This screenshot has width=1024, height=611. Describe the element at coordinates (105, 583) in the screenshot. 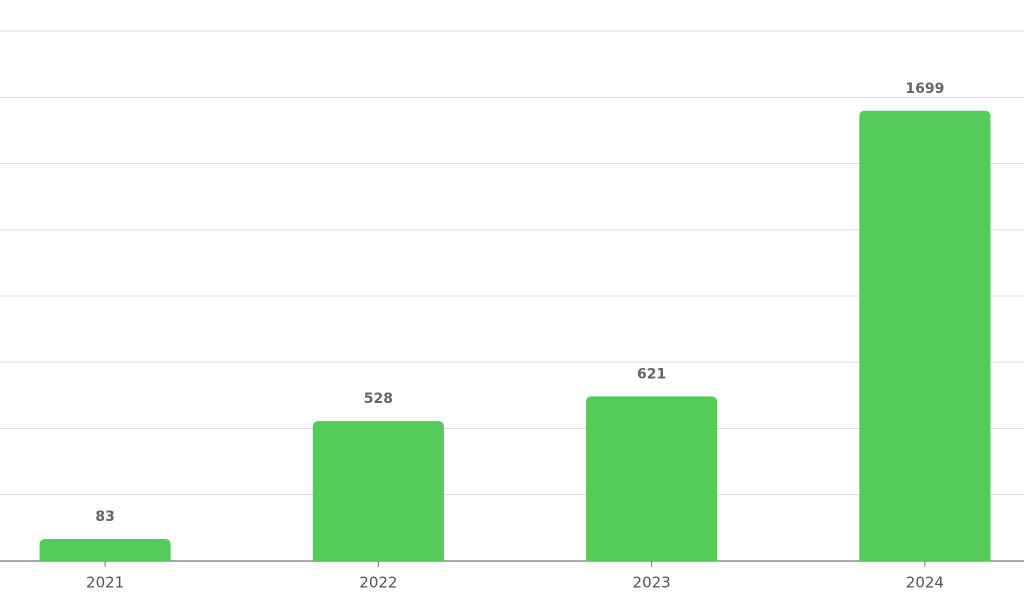

I see `x-tick-label: 2021` at that location.